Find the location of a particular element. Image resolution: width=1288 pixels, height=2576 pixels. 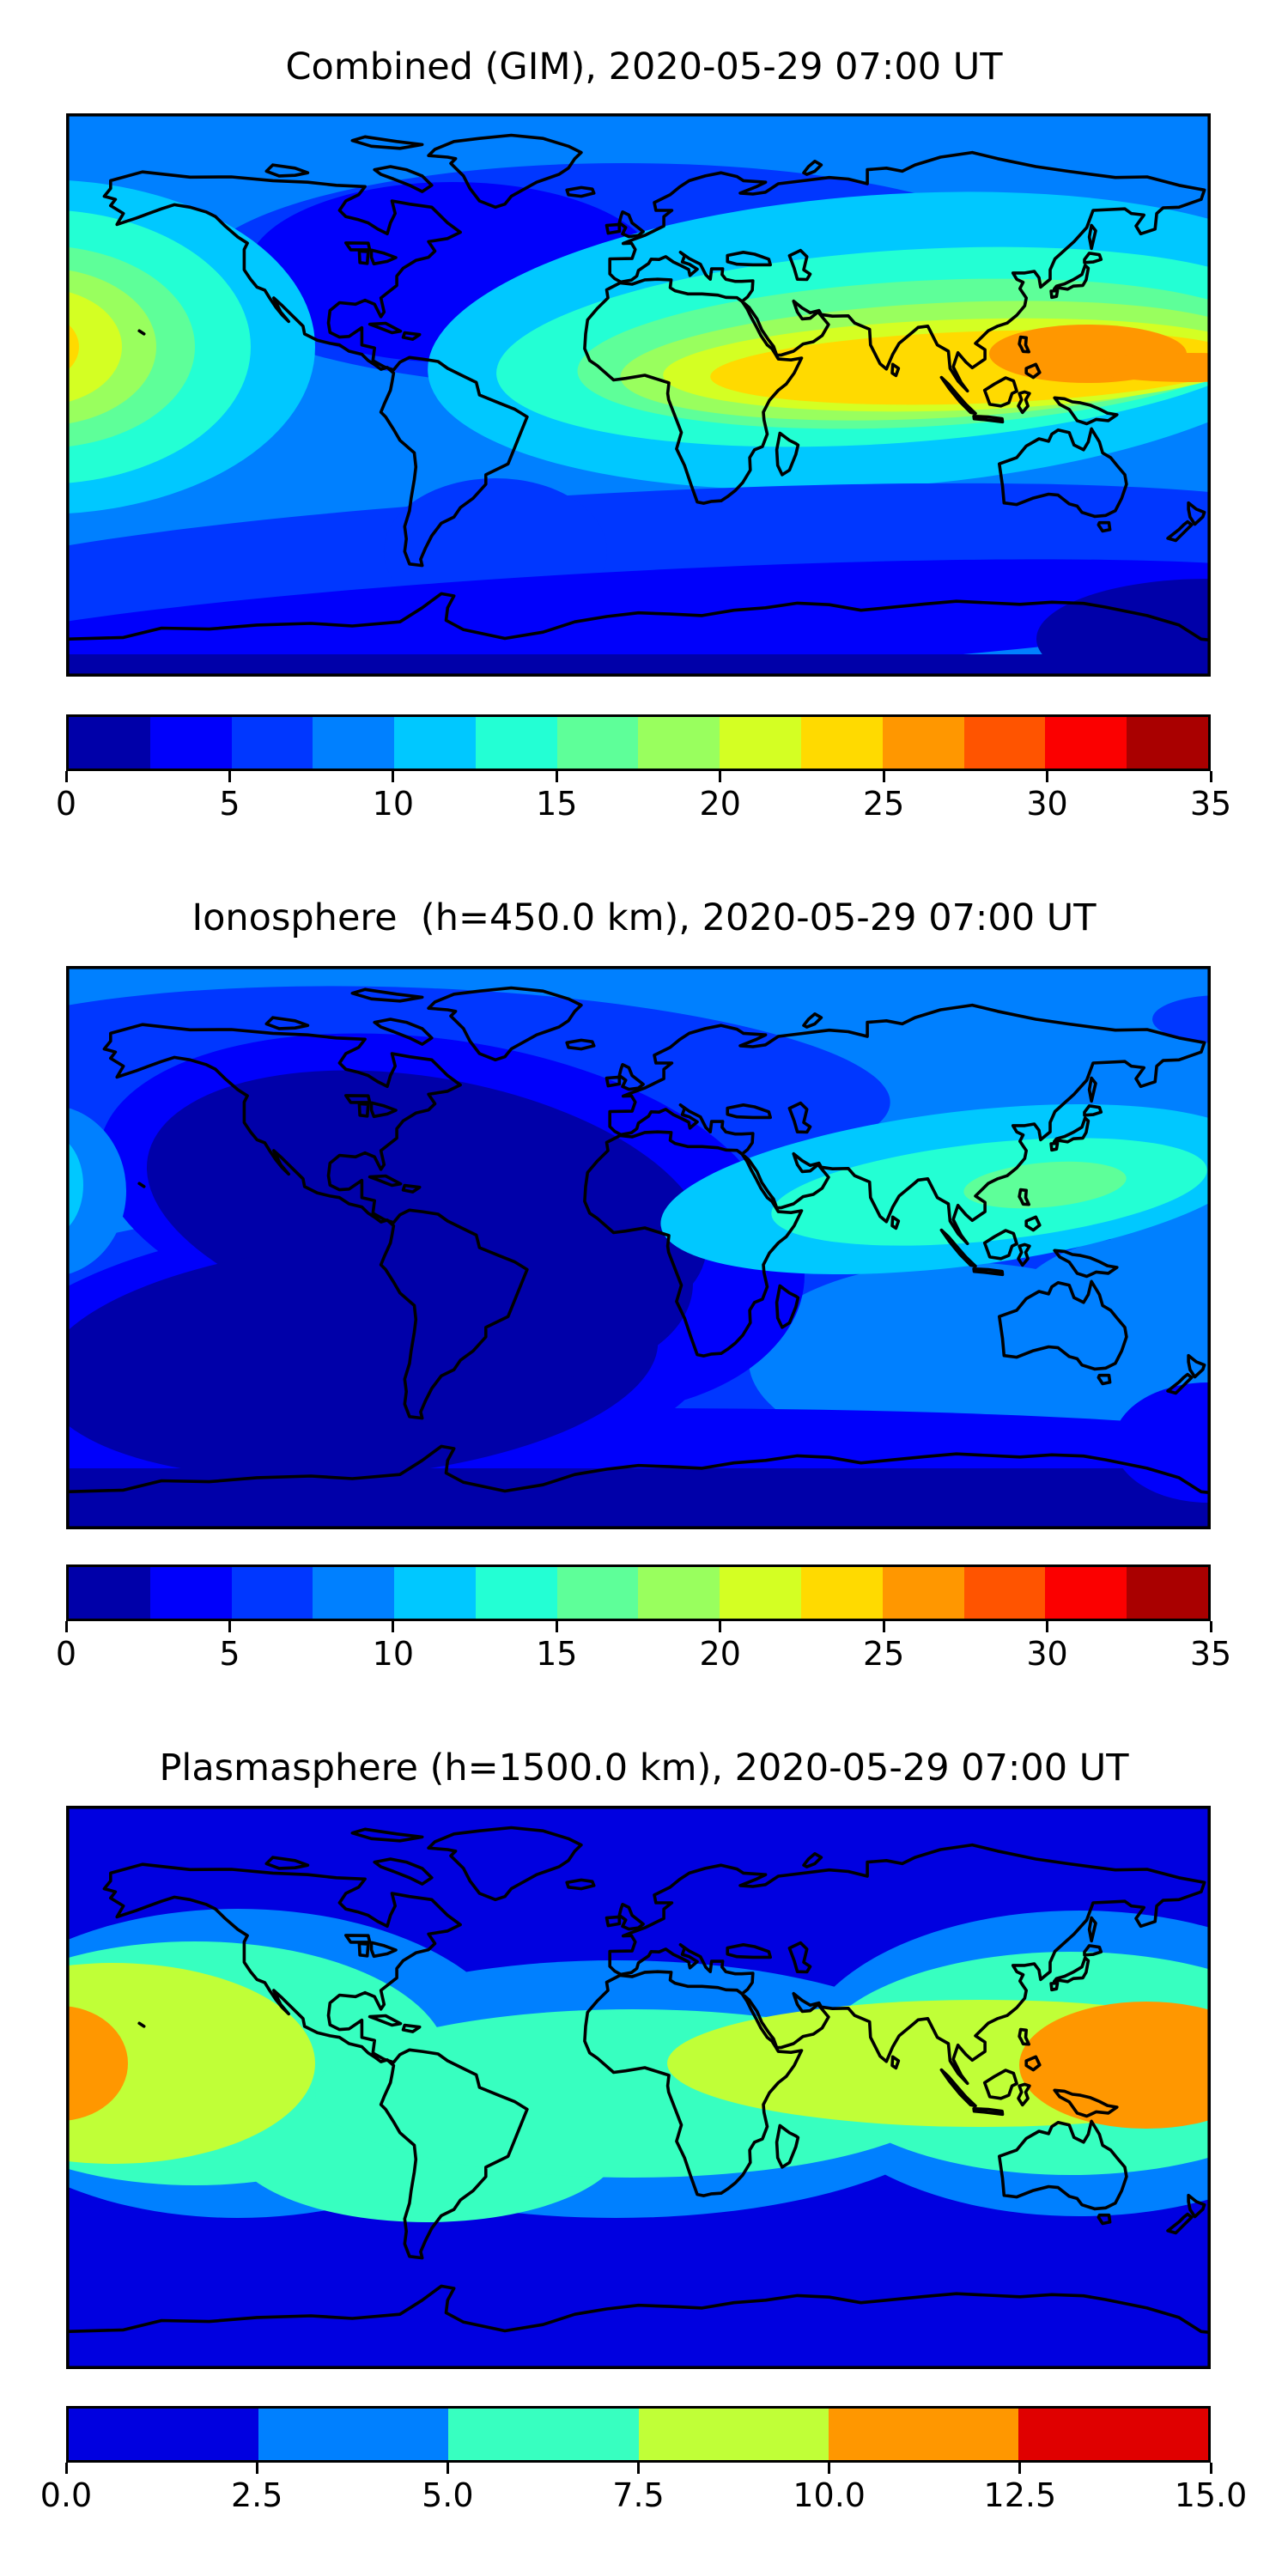

panel2-colorbar is located at coordinates (638, 1592).